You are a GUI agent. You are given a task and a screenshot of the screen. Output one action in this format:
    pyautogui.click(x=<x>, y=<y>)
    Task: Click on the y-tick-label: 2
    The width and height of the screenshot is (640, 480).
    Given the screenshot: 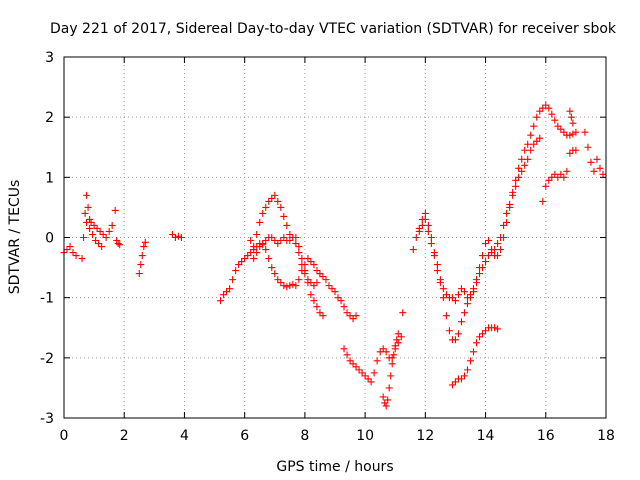 What is the action you would take?
    pyautogui.click(x=49, y=118)
    